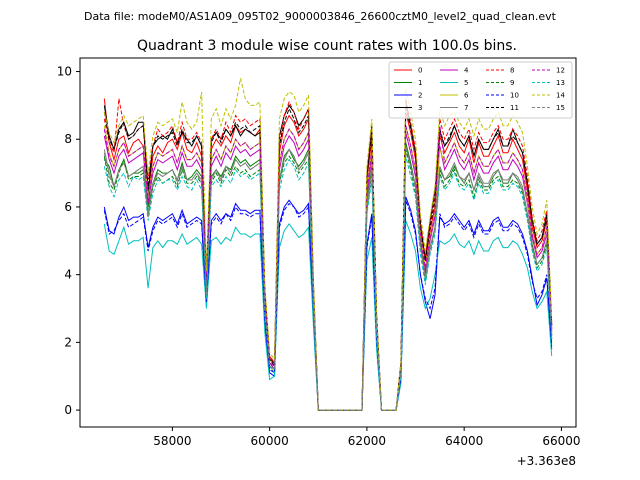 The height and width of the screenshot is (480, 640). What do you see at coordinates (68, 342) in the screenshot?
I see `y-tick-label: 2` at bounding box center [68, 342].